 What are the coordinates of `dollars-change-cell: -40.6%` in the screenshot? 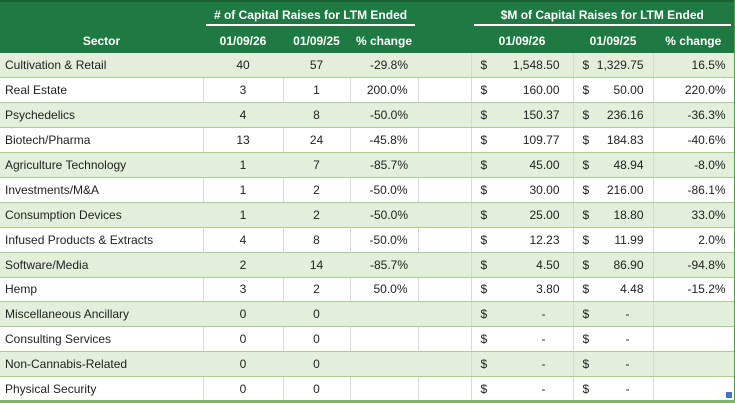 It's located at (693, 140).